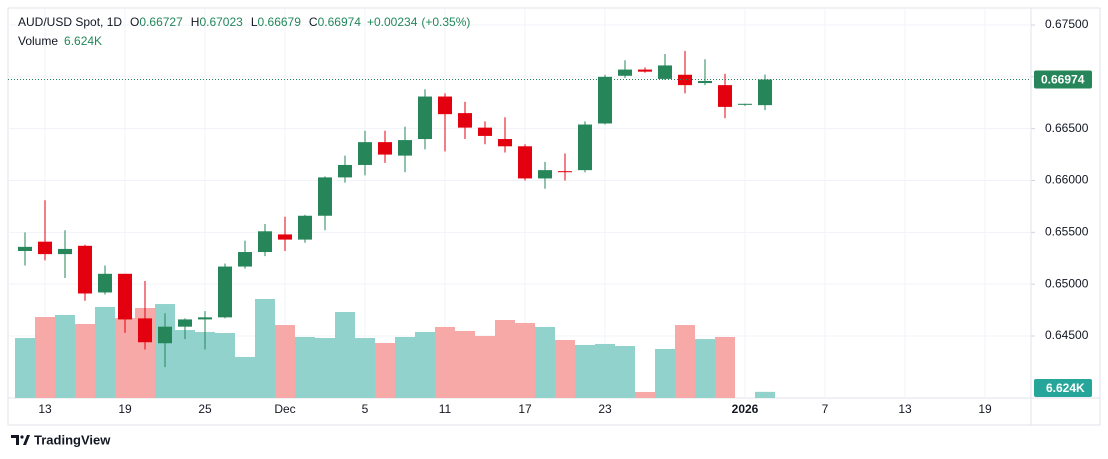 The width and height of the screenshot is (1108, 459). I want to click on volume-tag-label: 6.624K, so click(1065, 388).